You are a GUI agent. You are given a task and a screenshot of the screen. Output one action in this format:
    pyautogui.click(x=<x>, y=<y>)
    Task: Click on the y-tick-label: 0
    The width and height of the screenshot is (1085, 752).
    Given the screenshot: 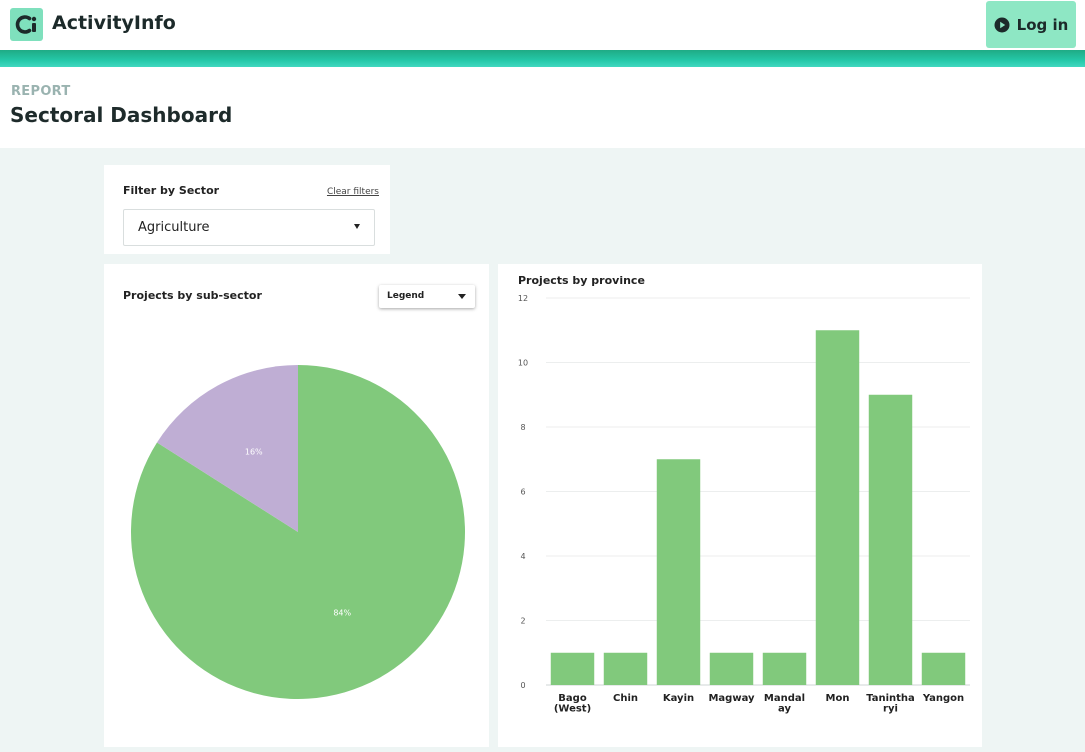 What is the action you would take?
    pyautogui.click(x=522, y=685)
    